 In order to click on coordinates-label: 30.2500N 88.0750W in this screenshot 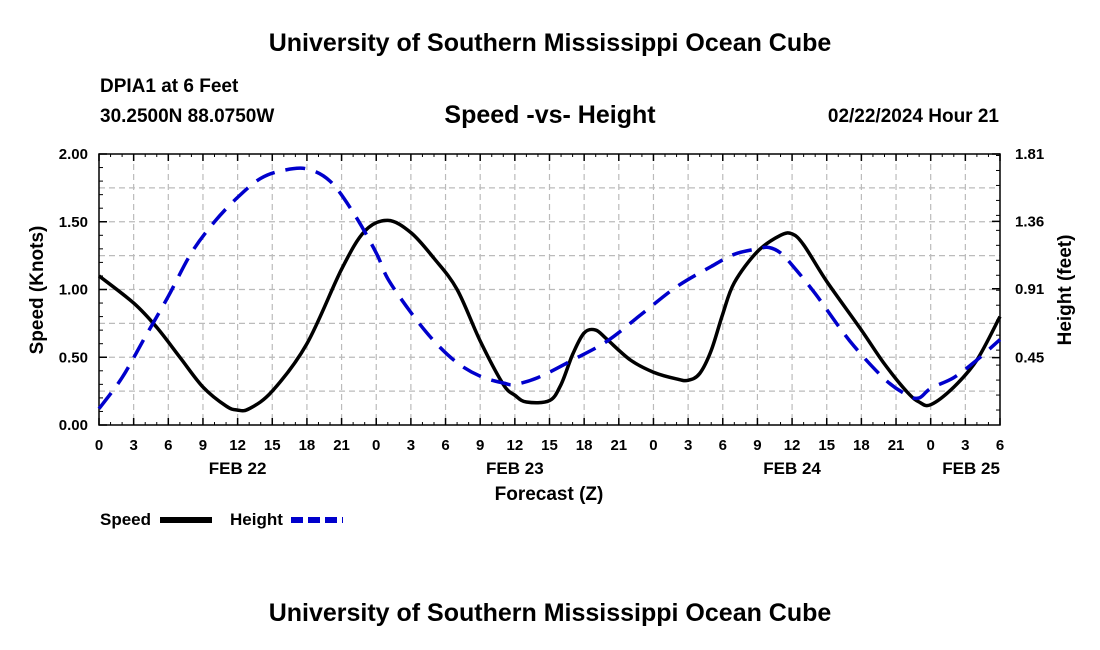, I will do `click(187, 116)`.